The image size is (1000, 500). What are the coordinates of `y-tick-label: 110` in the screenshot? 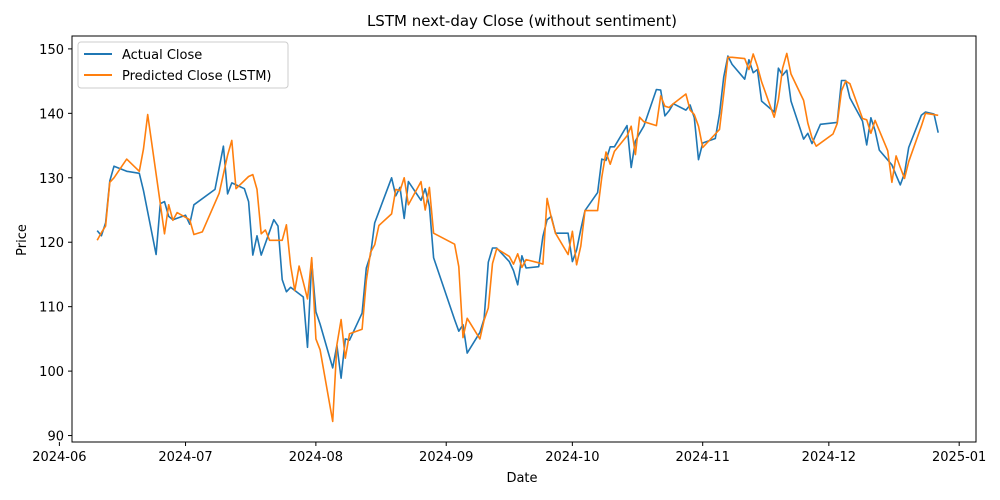 It's located at (51, 308).